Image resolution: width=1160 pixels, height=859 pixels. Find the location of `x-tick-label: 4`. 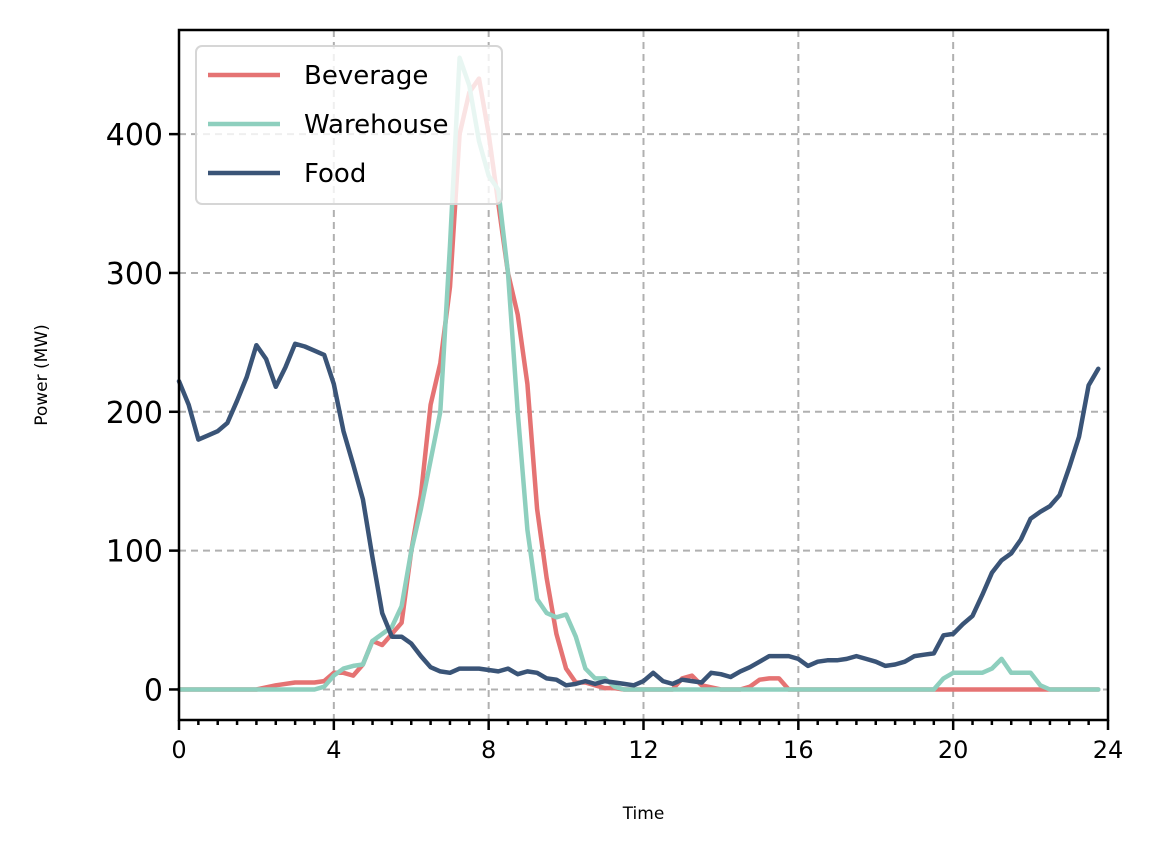

x-tick-label: 4 is located at coordinates (333, 750).